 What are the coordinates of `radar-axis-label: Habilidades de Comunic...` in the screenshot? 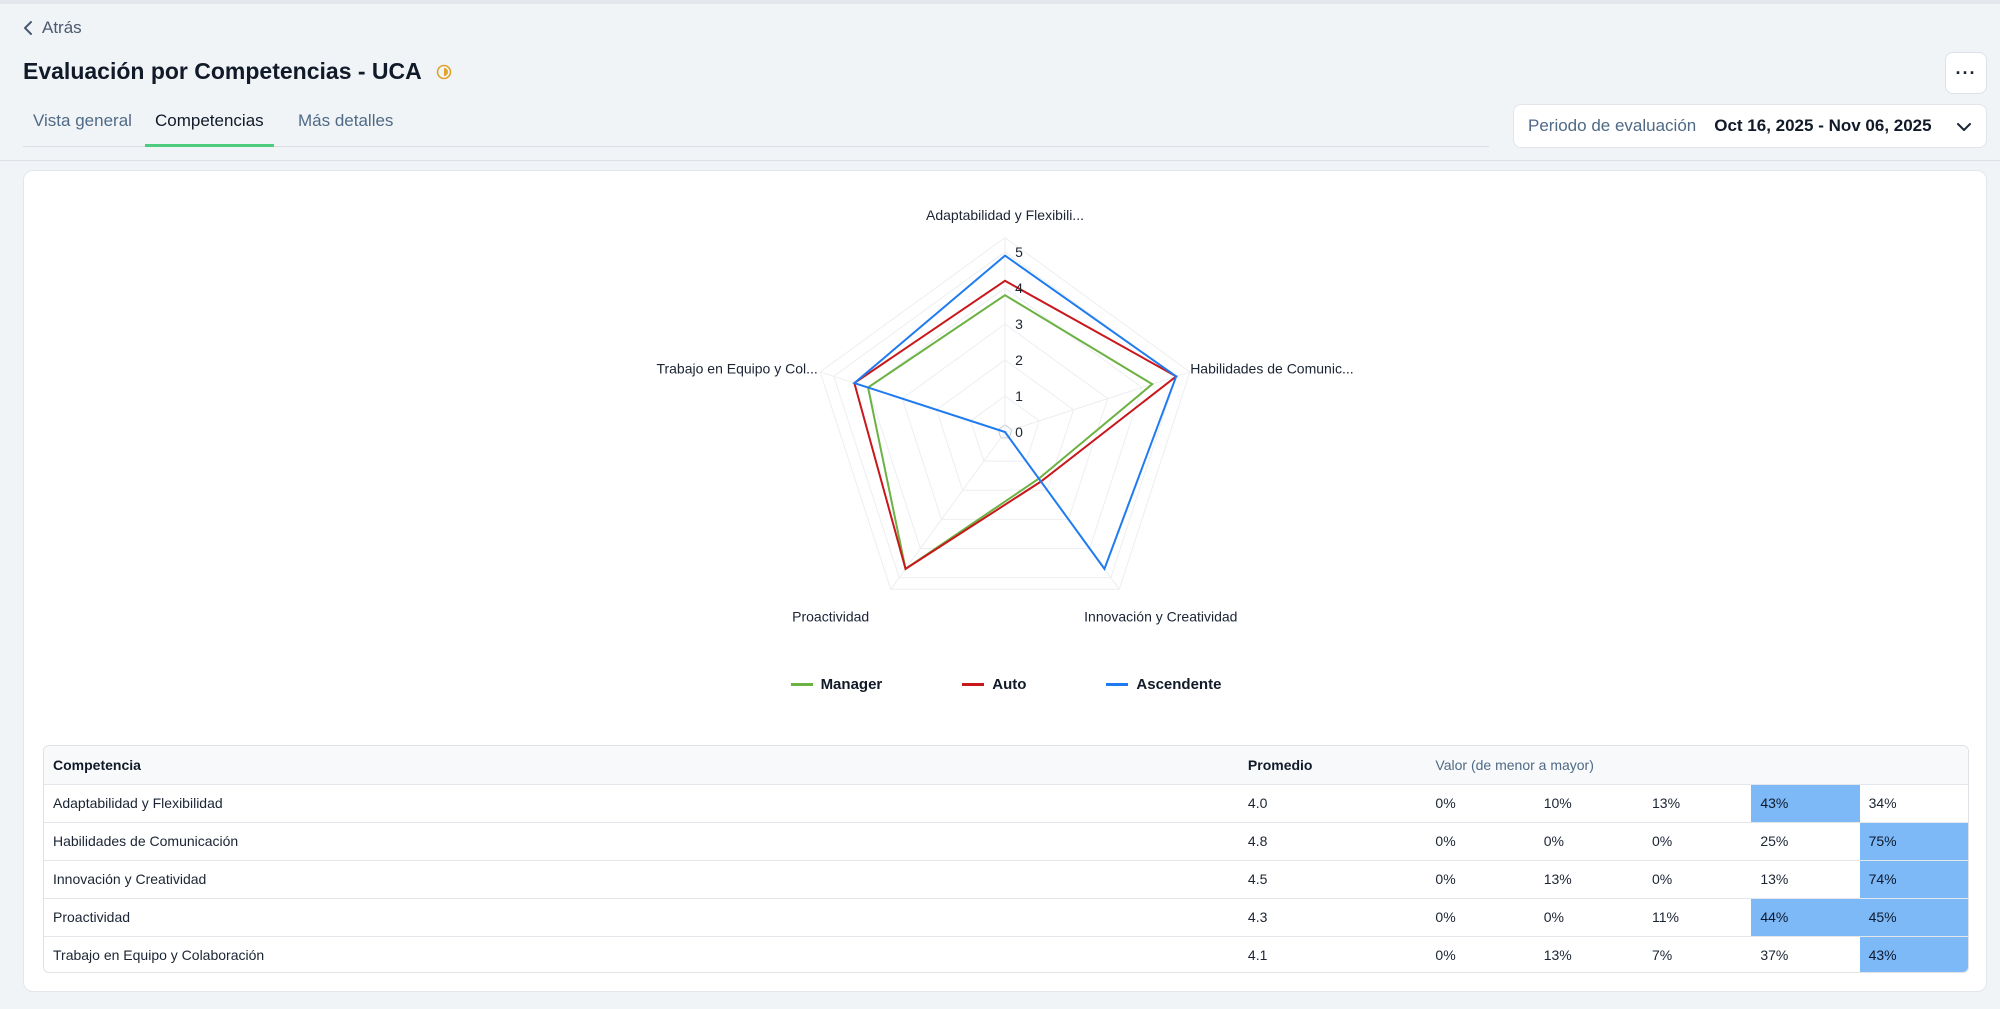 It's located at (1271, 368).